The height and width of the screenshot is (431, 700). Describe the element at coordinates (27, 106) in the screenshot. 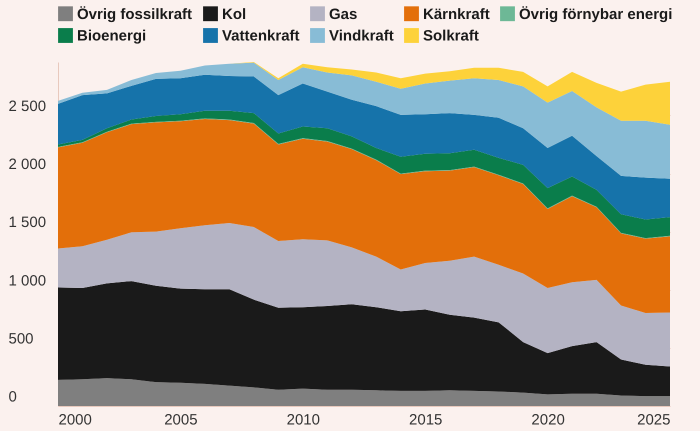

I see `y-tick-label: 2 500` at that location.